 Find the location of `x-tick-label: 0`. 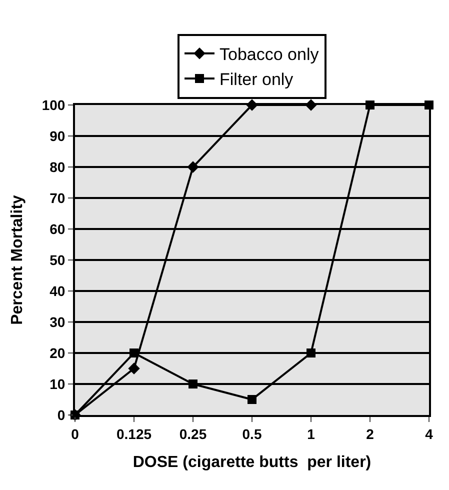

x-tick-label: 0 is located at coordinates (75, 434).